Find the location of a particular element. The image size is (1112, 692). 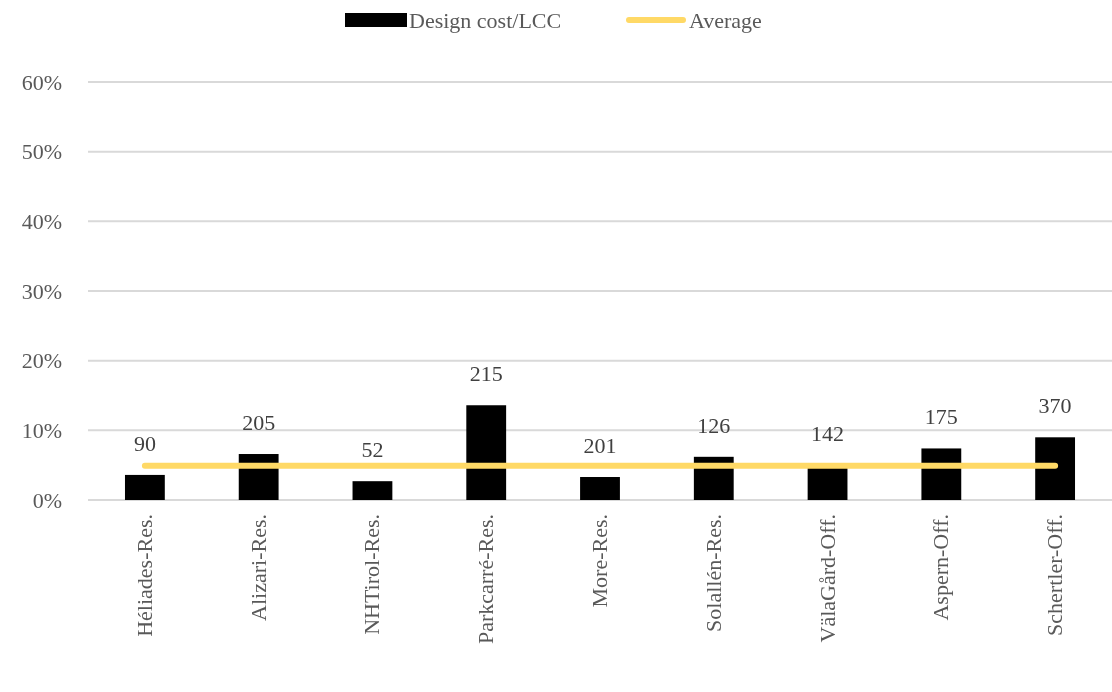

x-tick-label: Schertler-Off. is located at coordinates (1055, 575).